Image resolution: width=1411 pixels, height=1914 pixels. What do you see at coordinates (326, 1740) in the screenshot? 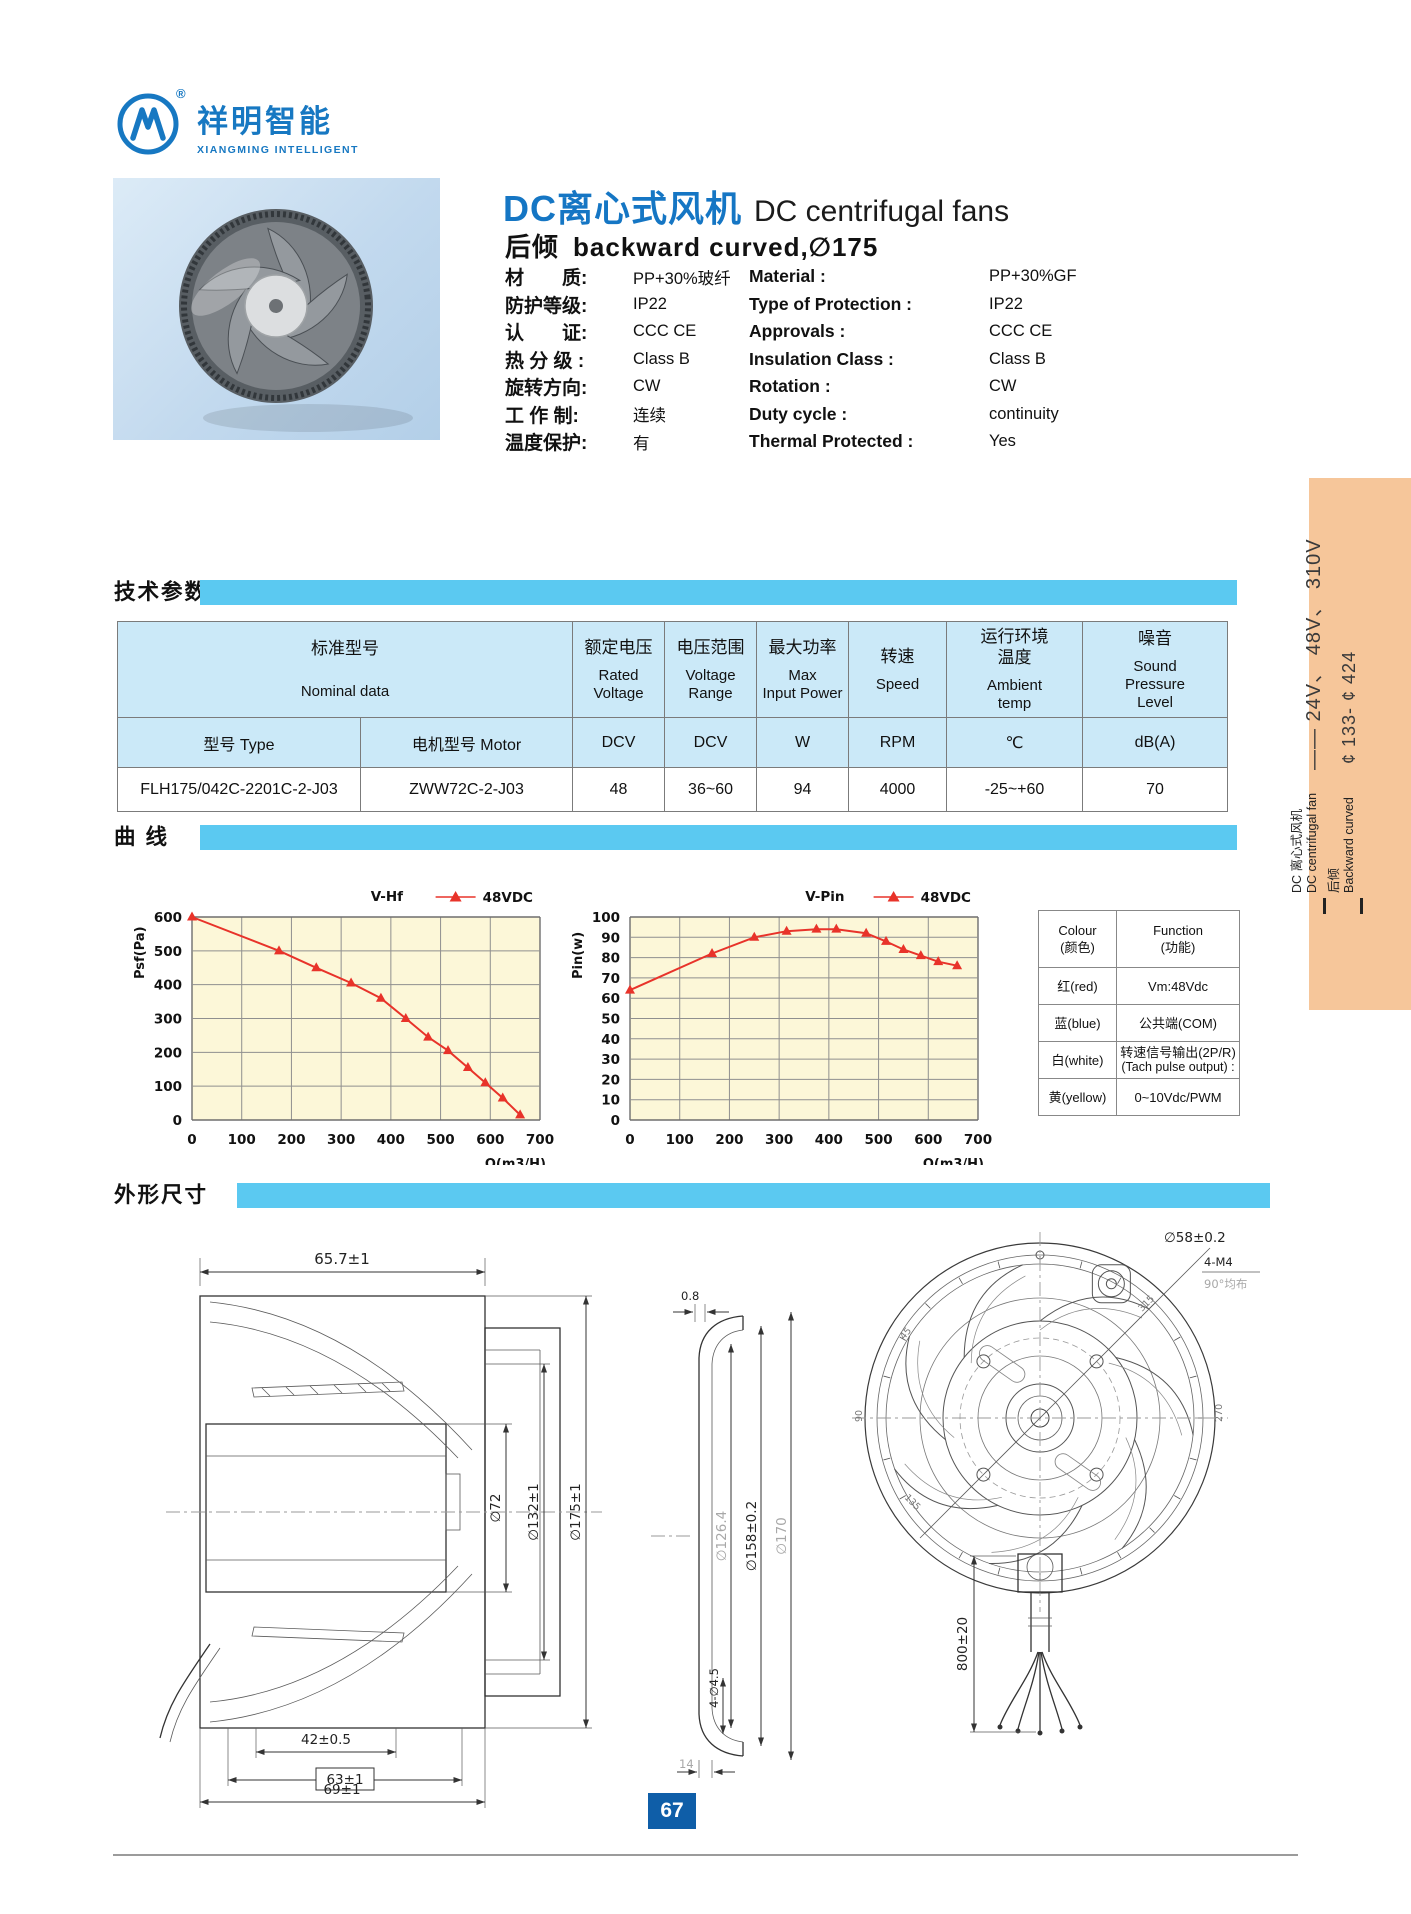
I see `dim-base-width: 42±0.5` at bounding box center [326, 1740].